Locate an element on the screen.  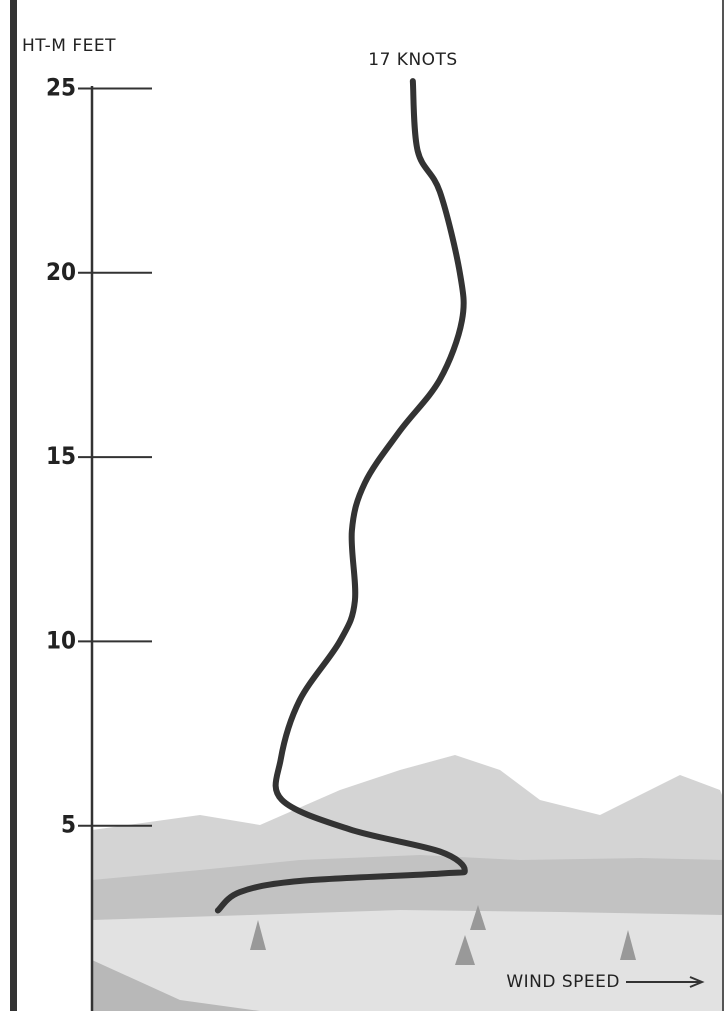
y-tick-label: 10 is located at coordinates (61, 640).